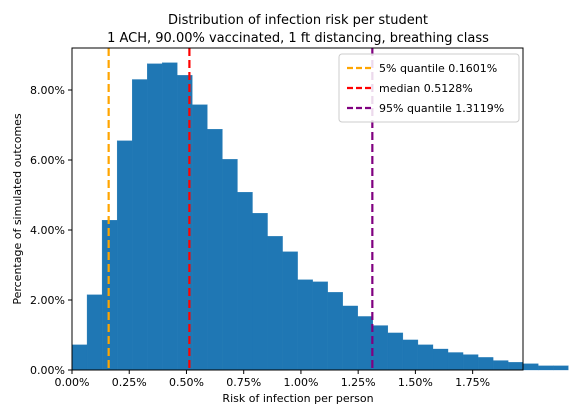 The width and height of the screenshot is (581, 419). I want to click on y-tick-label: 0.00%, so click(47, 370).